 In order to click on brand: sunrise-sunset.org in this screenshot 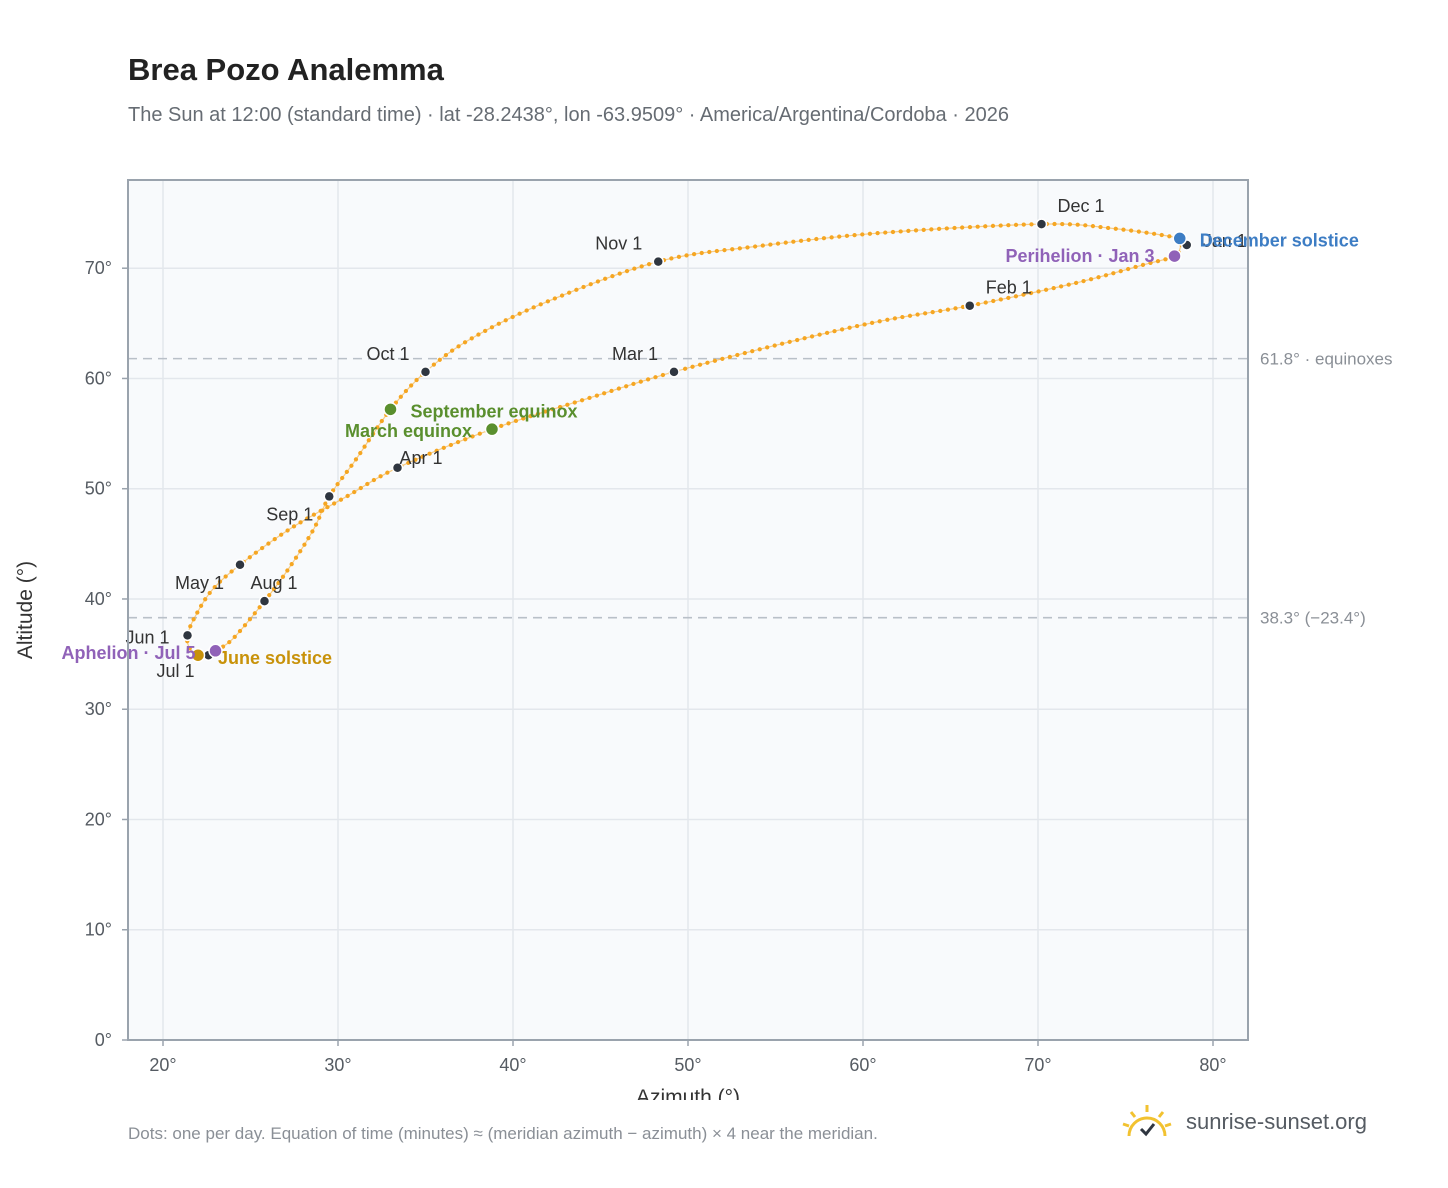, I will do `click(1243, 1122)`.